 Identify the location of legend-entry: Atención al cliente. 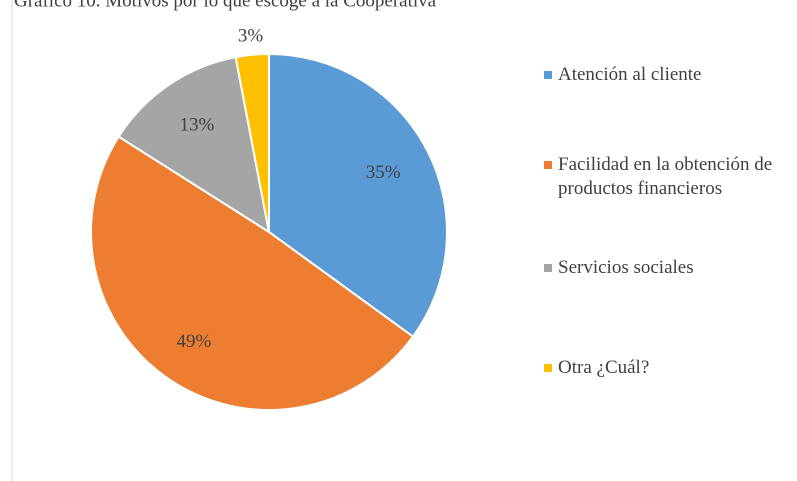
(670, 75).